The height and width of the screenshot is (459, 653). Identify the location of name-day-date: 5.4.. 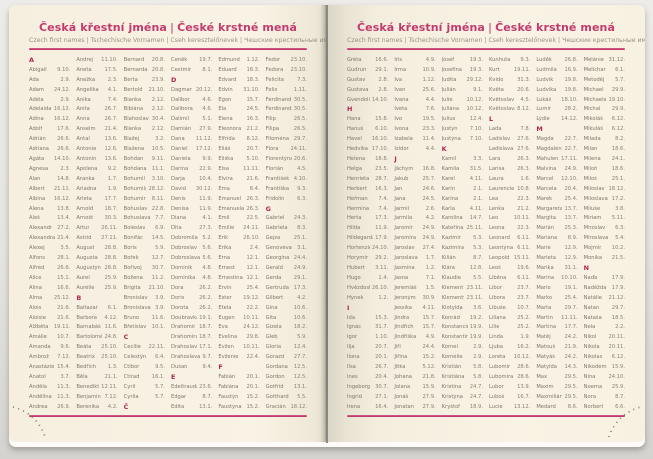
(620, 238).